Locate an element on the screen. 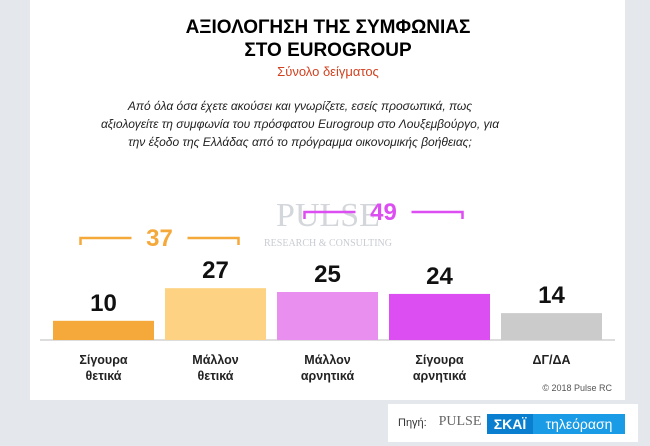 Image resolution: width=650 pixels, height=446 pixels. chart-title: ΣΤΟ EUROGROUP is located at coordinates (328, 50).